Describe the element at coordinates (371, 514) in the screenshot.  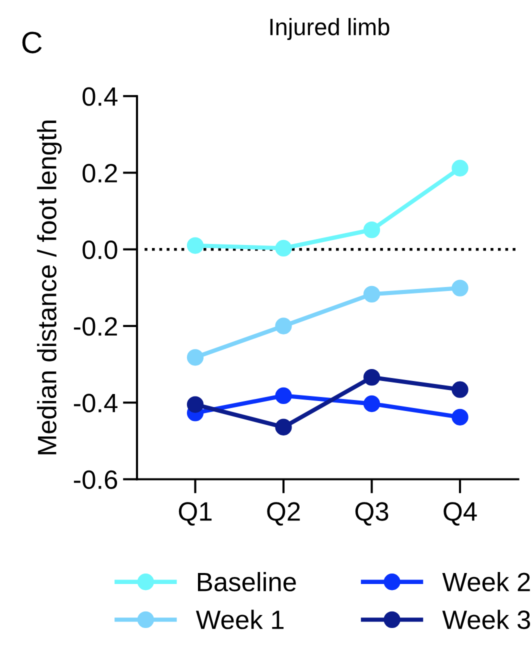
I see `x-tick-label: Q3` at that location.